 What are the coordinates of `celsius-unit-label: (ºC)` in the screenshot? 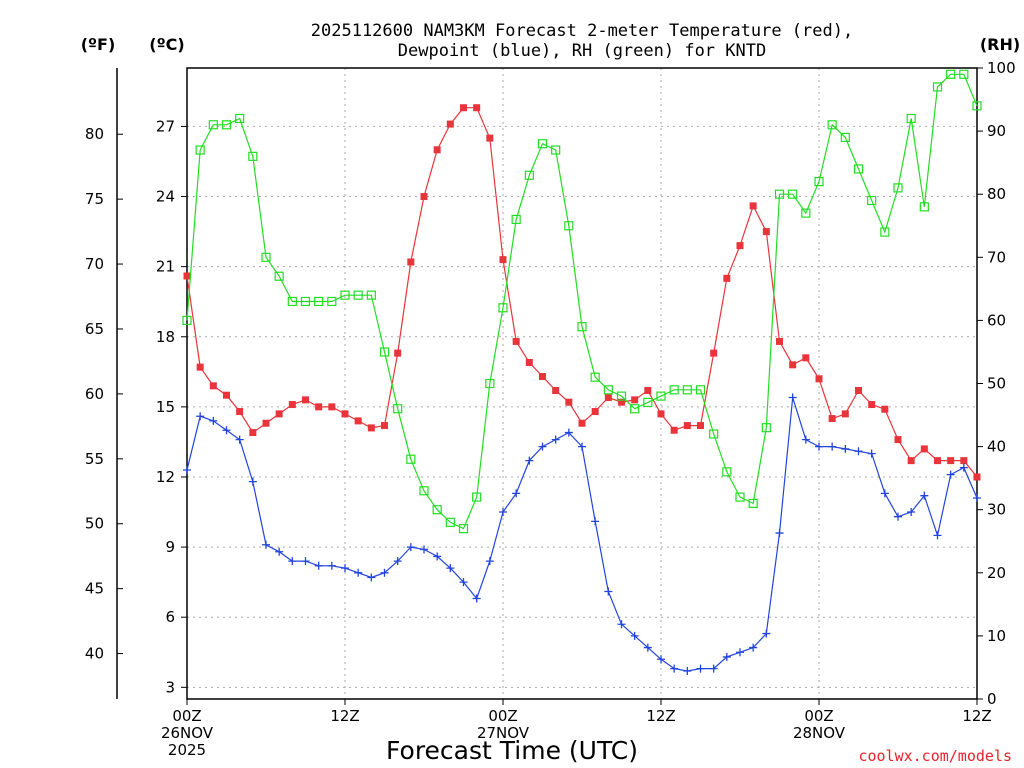 It's located at (166, 44).